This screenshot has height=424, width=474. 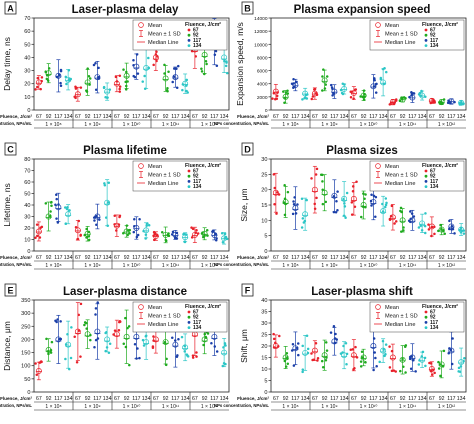 I want to click on legend-fluence-label: 134, so click(x=434, y=187).